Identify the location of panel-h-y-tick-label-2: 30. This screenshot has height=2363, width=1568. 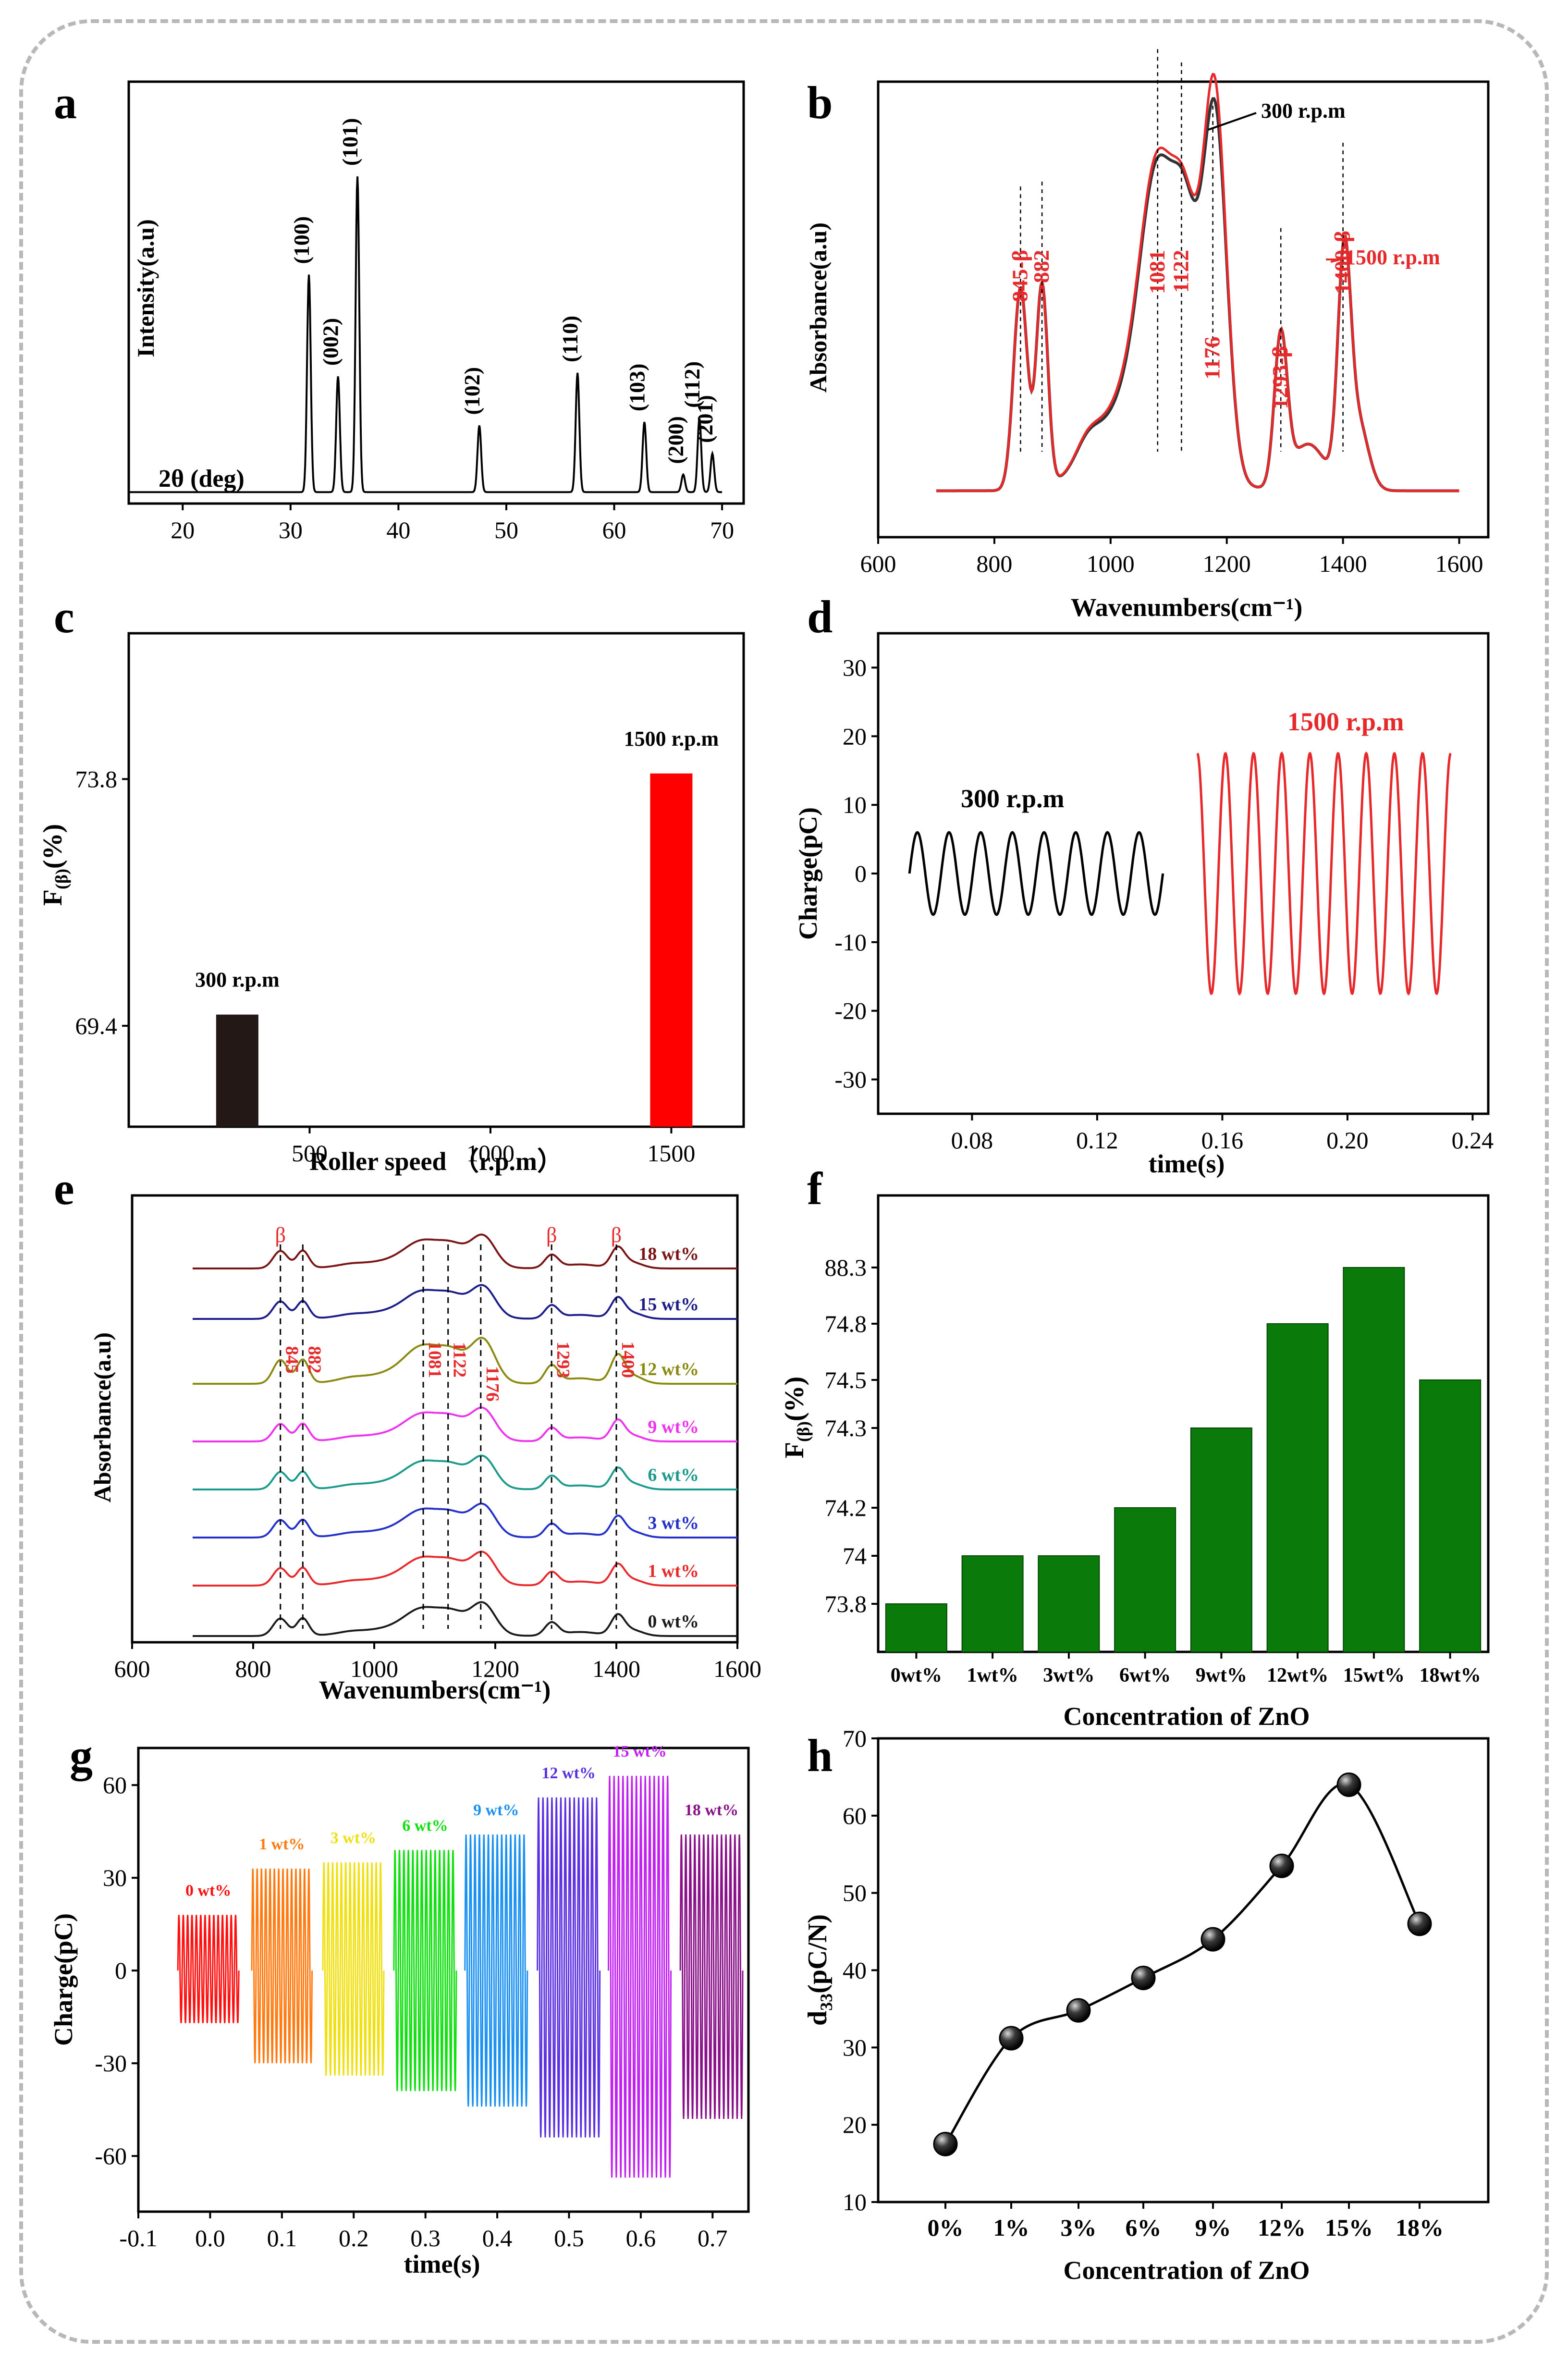
(855, 2048).